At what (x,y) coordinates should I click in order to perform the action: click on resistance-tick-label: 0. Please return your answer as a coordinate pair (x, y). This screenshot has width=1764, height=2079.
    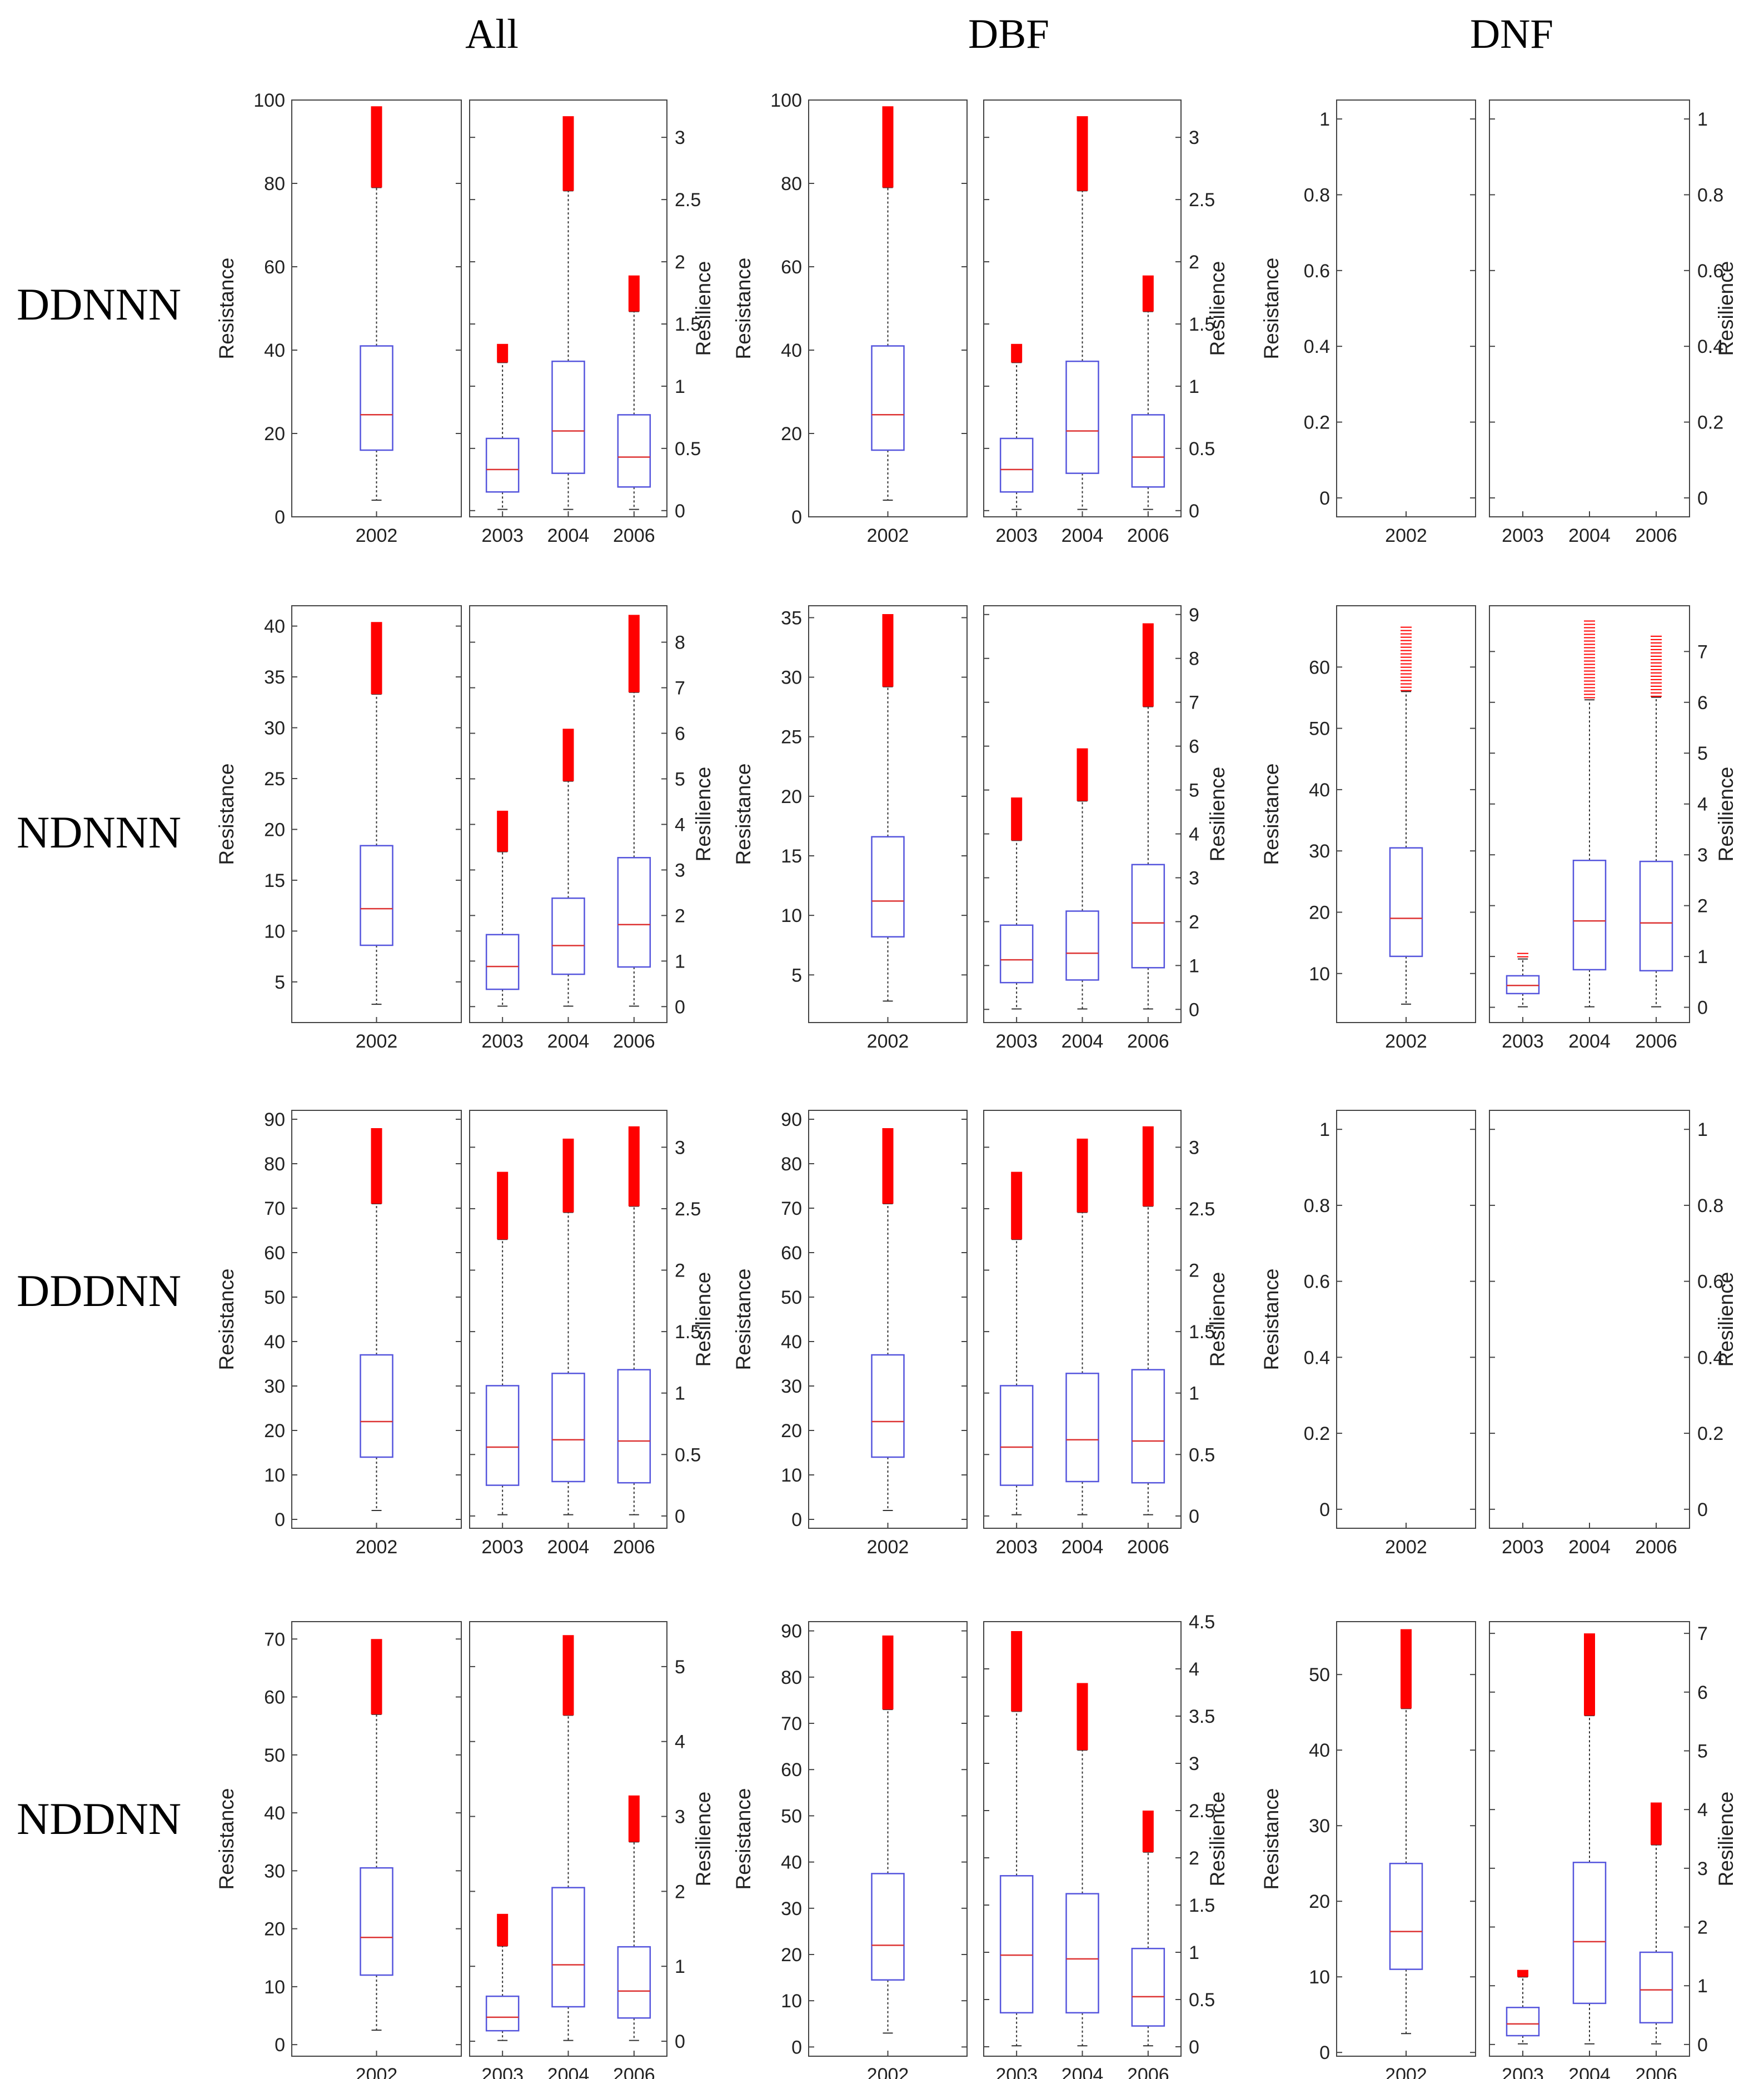
    Looking at the image, I should click on (280, 2045).